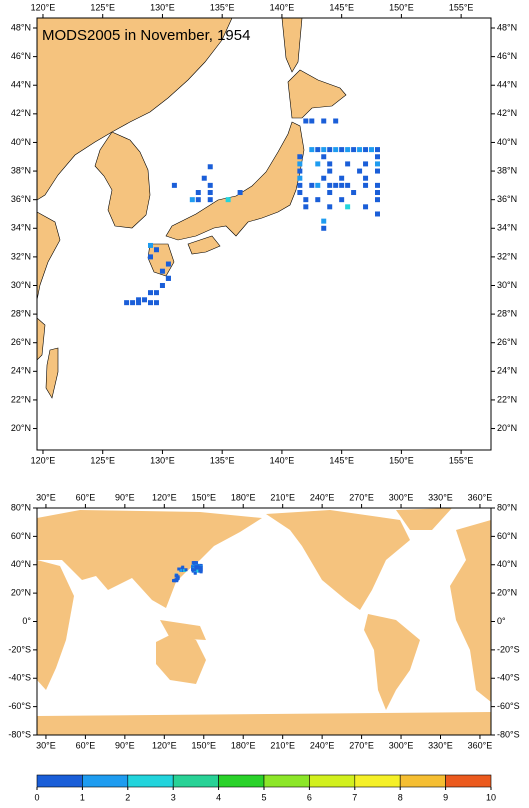 This screenshot has height=808, width=529. What do you see at coordinates (400, 797) in the screenshot?
I see `colorbar-label: 8` at bounding box center [400, 797].